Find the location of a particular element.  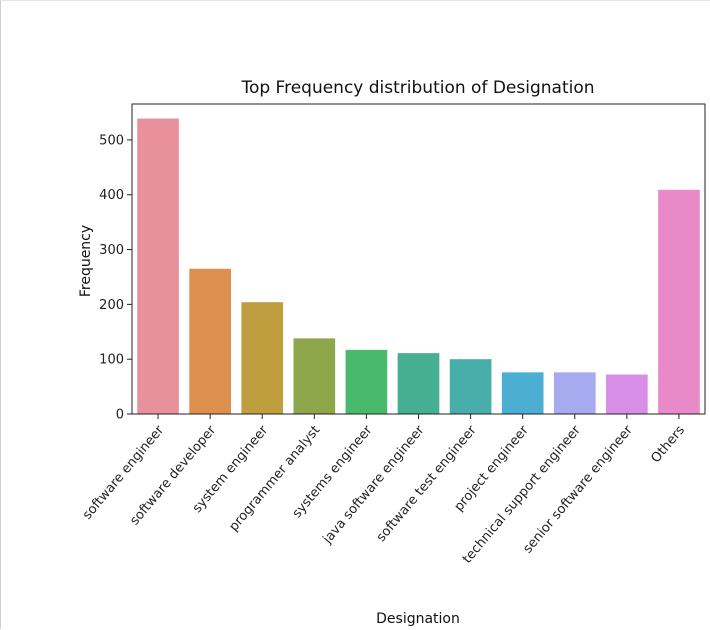

bar-software-test-engineer is located at coordinates (470, 386).